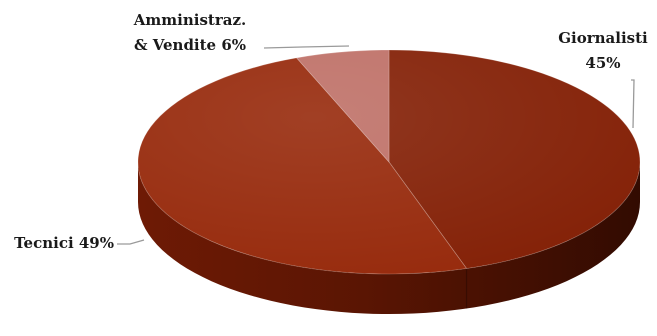 This screenshot has width=657, height=336. What do you see at coordinates (131, 242) in the screenshot?
I see `slice-tecnici-leader-line` at bounding box center [131, 242].